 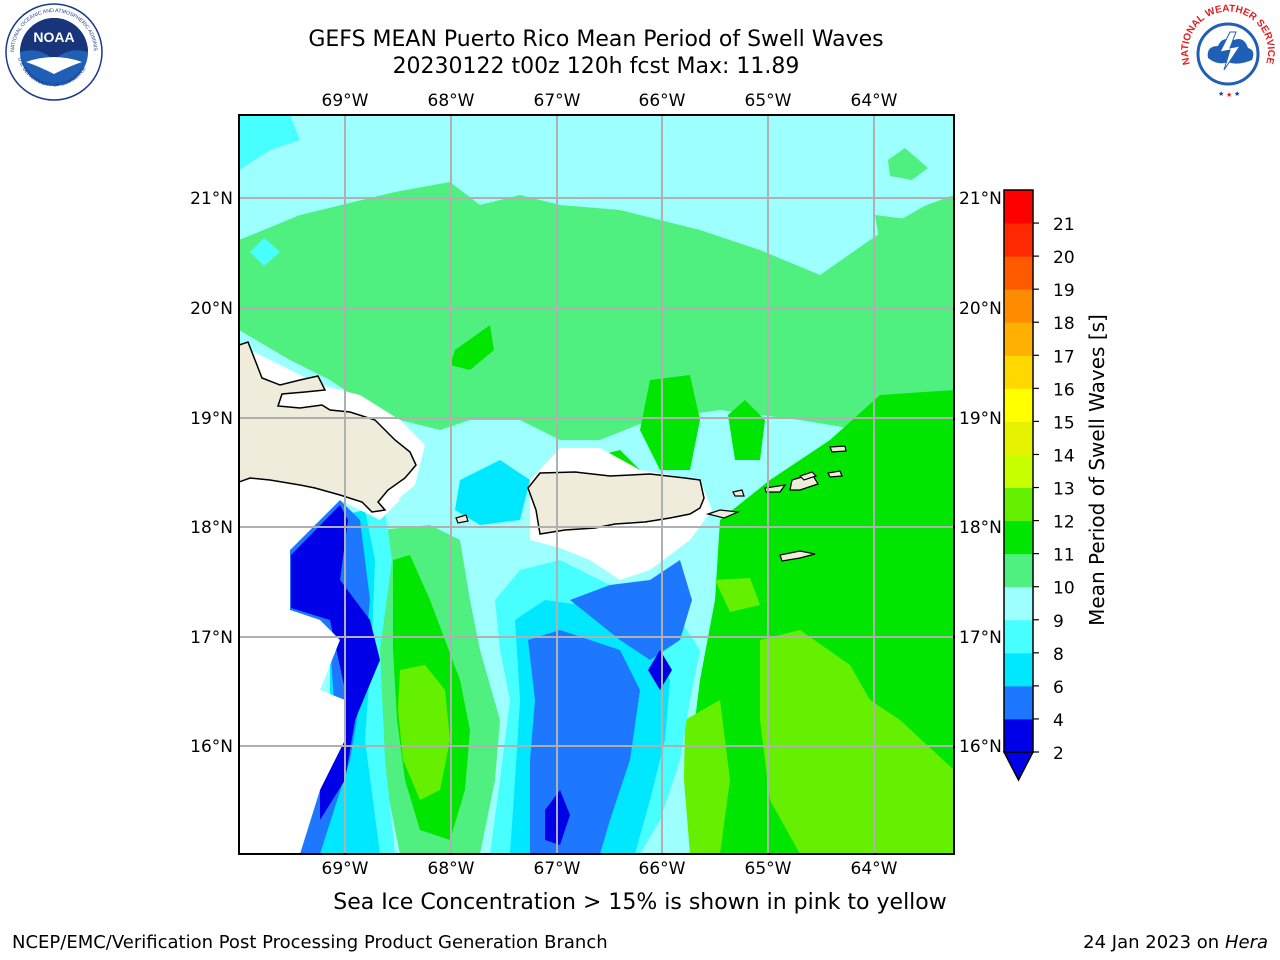 What do you see at coordinates (211, 528) in the screenshot?
I see `lat-label-left: 18°N` at bounding box center [211, 528].